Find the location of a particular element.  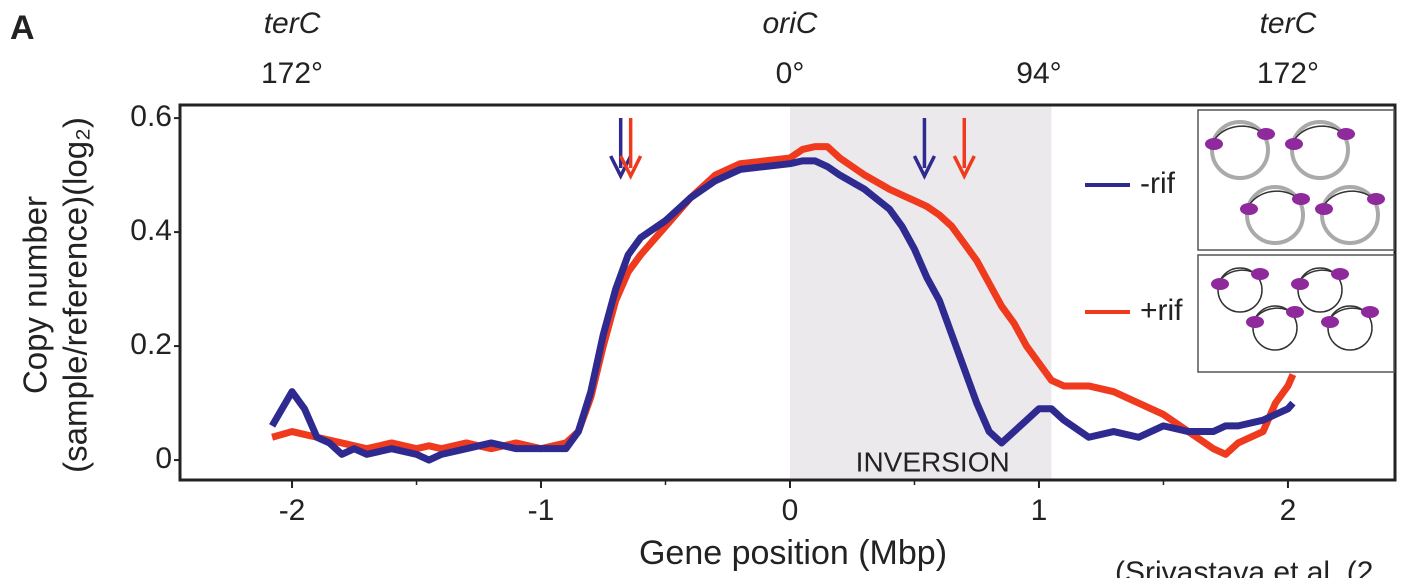

top-label-angle: 94° is located at coordinates (1038, 73).